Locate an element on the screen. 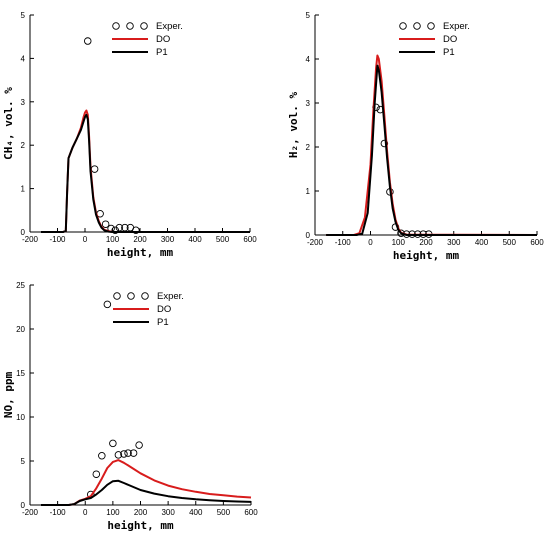 The height and width of the screenshot is (540, 550). y-axis-label: CH₄, vol. % is located at coordinates (8, 123).